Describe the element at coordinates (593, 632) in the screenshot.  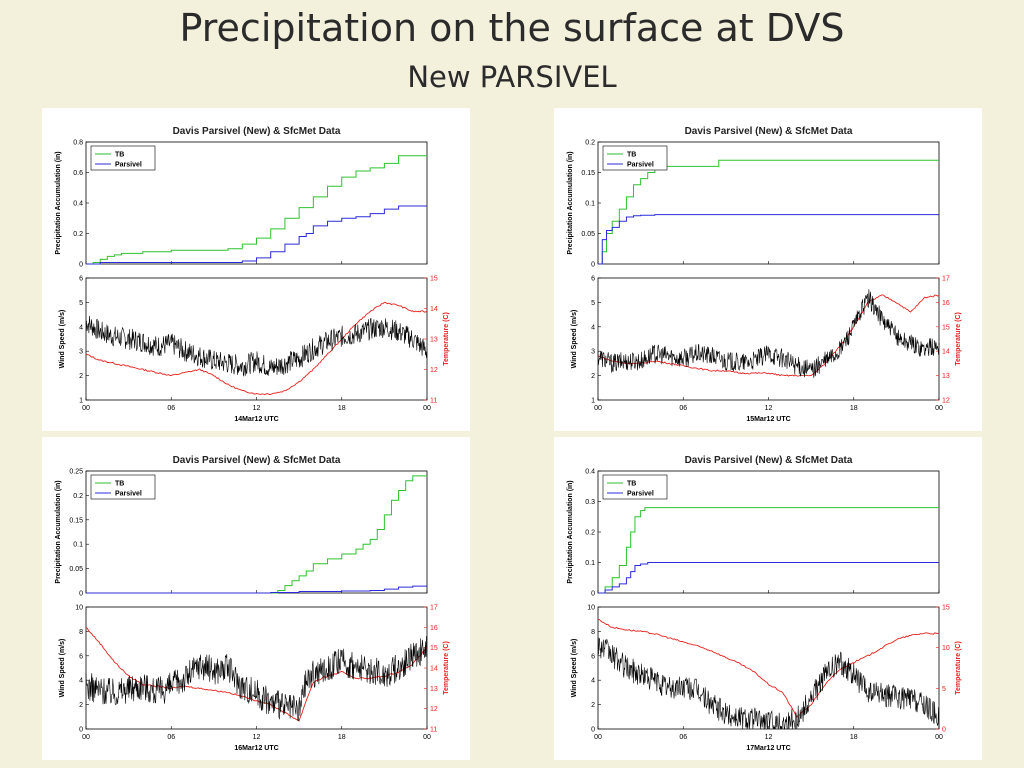
I see `wind-y-tick-label: 8` at that location.